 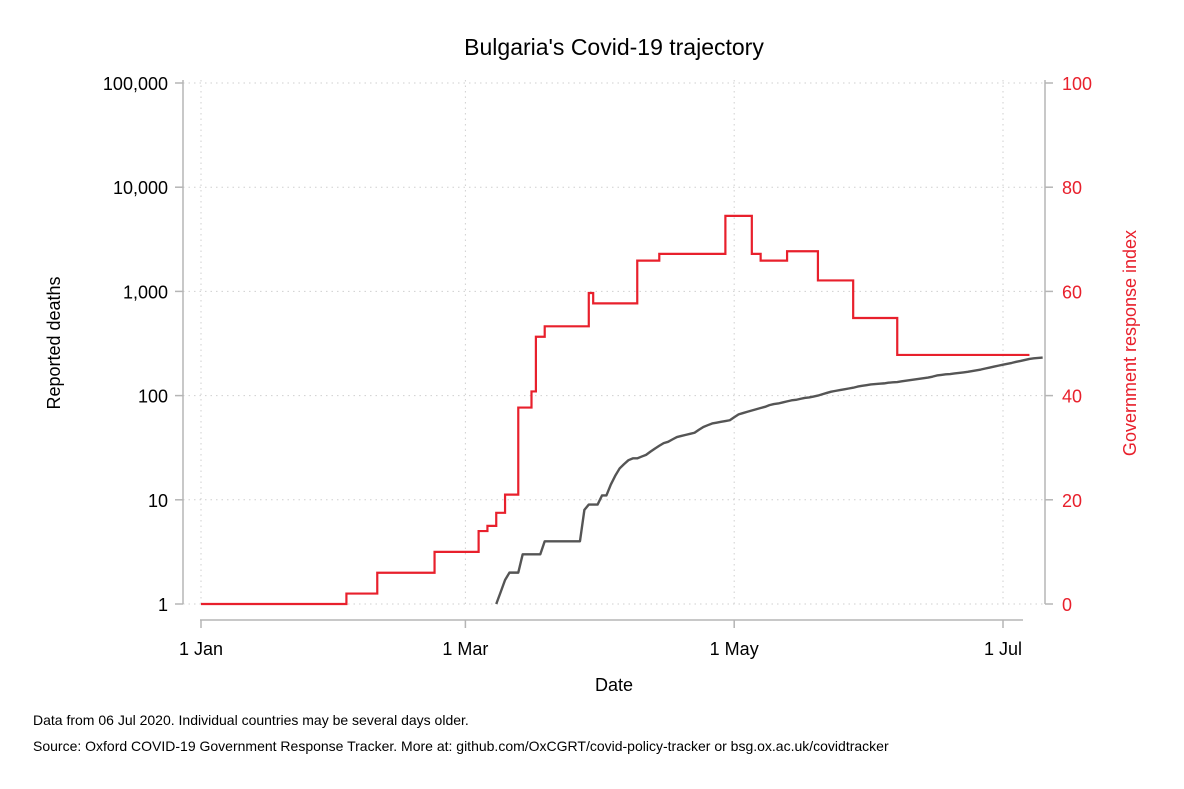 What do you see at coordinates (1130, 343) in the screenshot?
I see `right-y-axis-title: Government response index` at bounding box center [1130, 343].